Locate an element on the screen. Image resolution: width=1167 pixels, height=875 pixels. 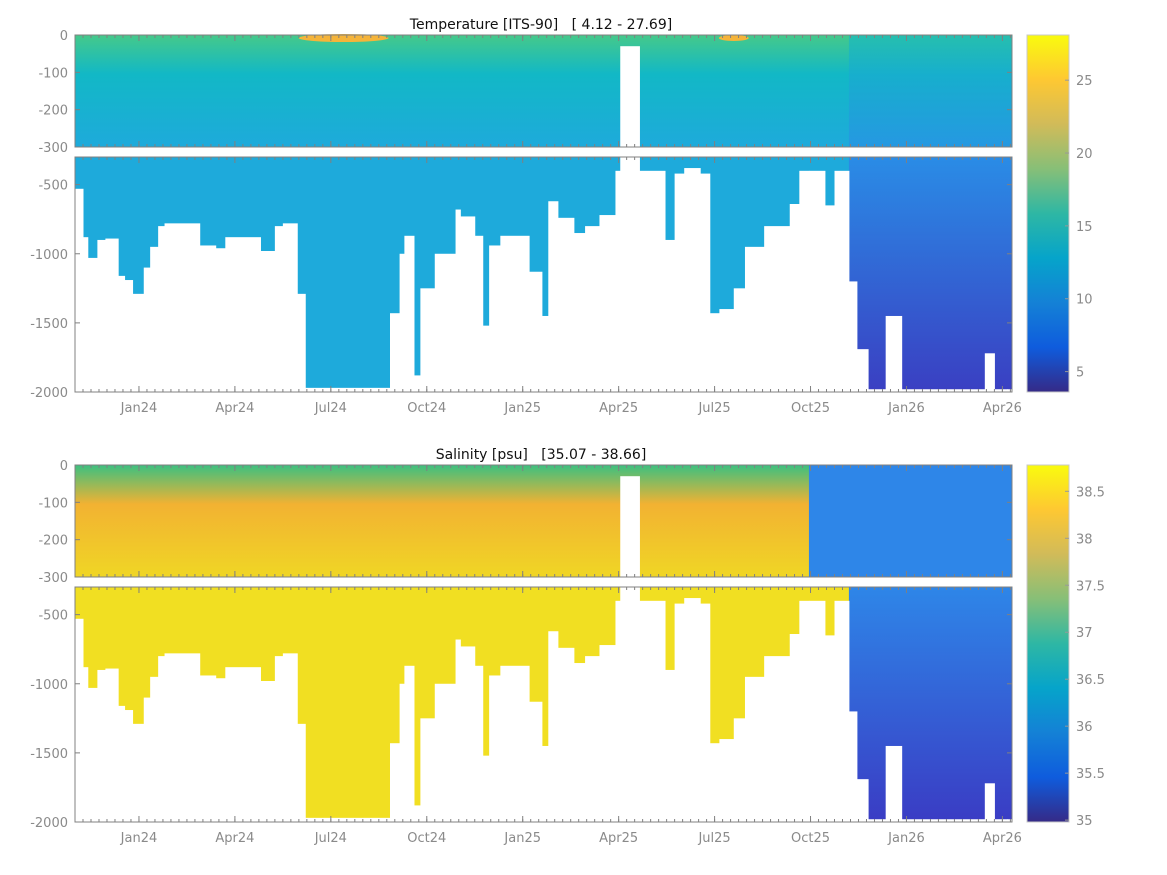
chart-title: Salinity [psu] [35.07 - 38.66] is located at coordinates (541, 455).